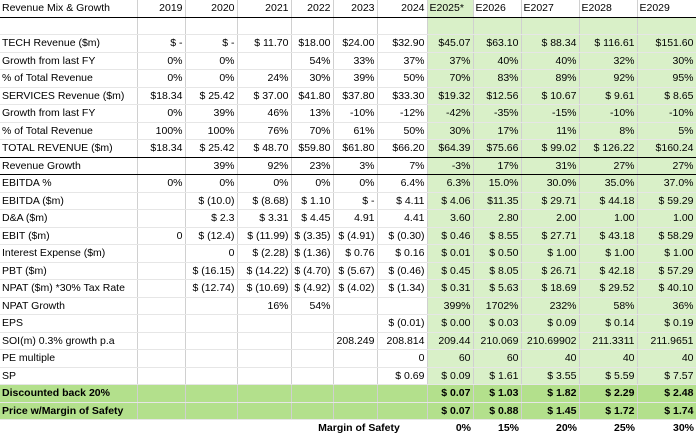 This screenshot has height=437, width=696. I want to click on year-header: 2020, so click(211, 9).